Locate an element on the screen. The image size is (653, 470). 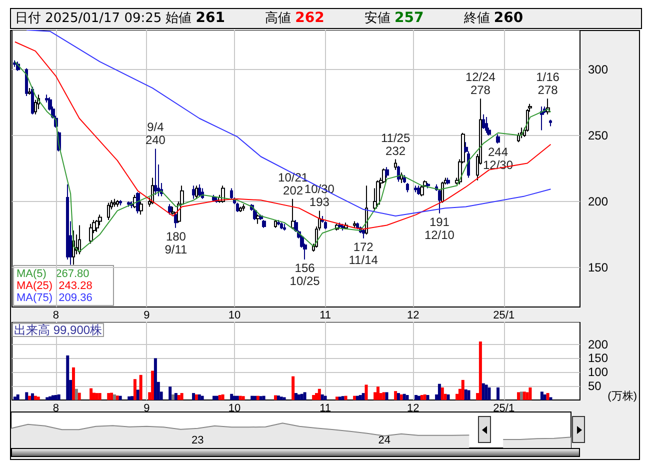
chart-title: 日付 2025/01/17 09:25 is located at coordinates (88, 19).